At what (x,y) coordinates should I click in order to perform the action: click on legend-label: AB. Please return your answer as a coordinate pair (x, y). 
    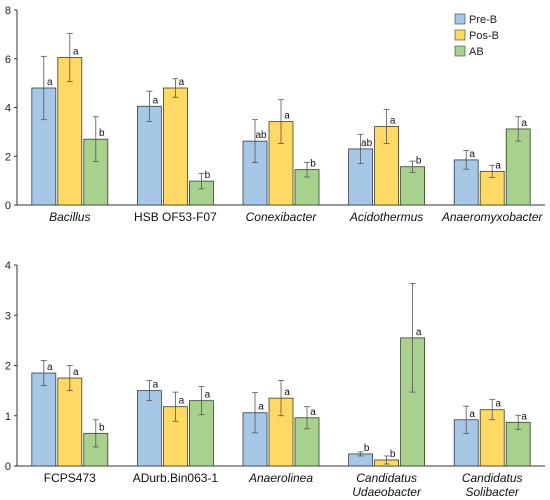
    Looking at the image, I should click on (476, 52).